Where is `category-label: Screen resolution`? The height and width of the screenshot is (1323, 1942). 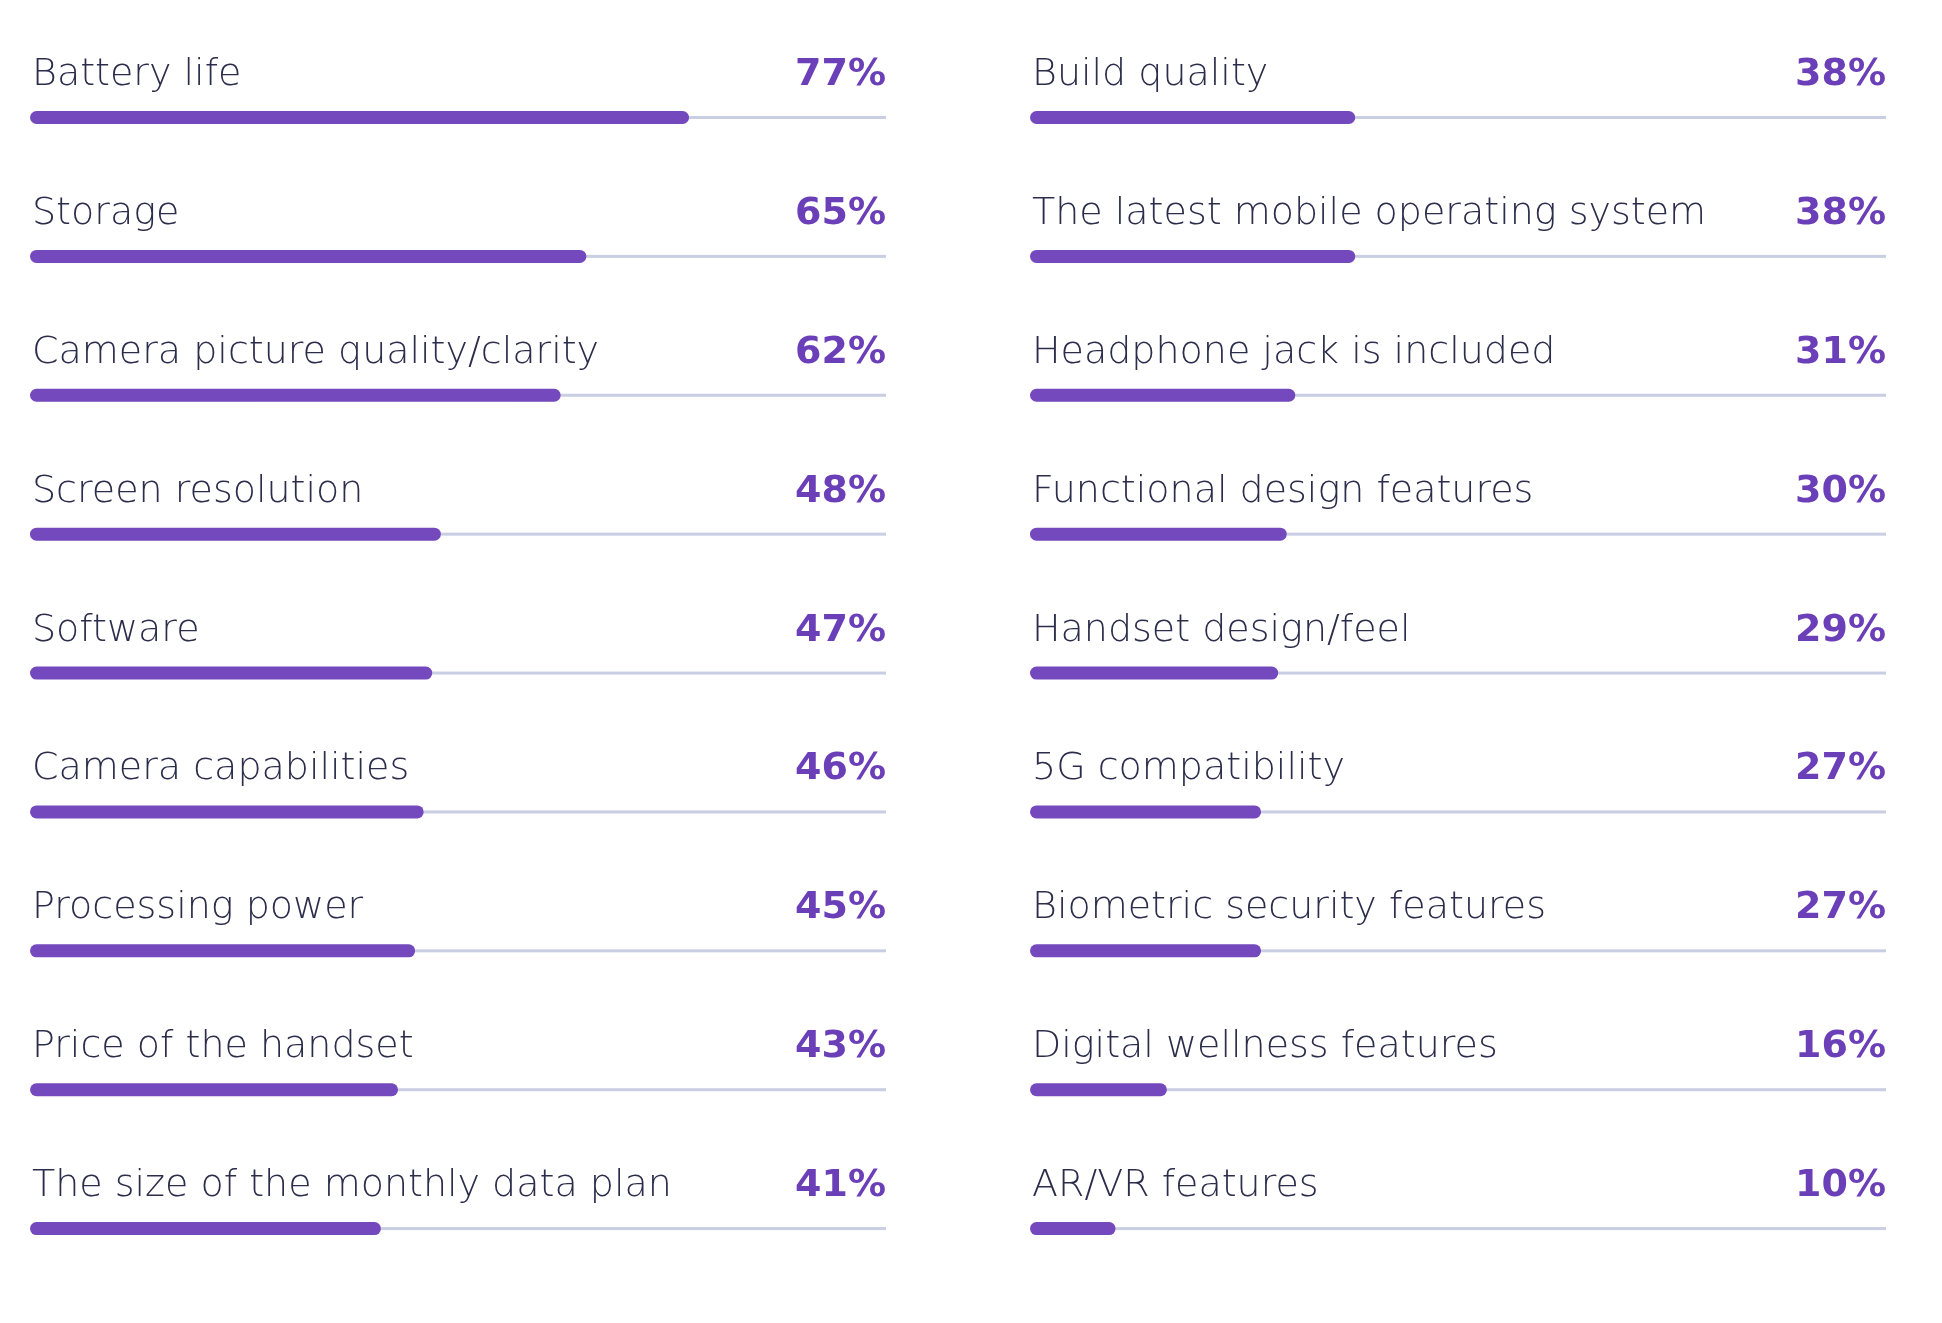 category-label: Screen resolution is located at coordinates (198, 488).